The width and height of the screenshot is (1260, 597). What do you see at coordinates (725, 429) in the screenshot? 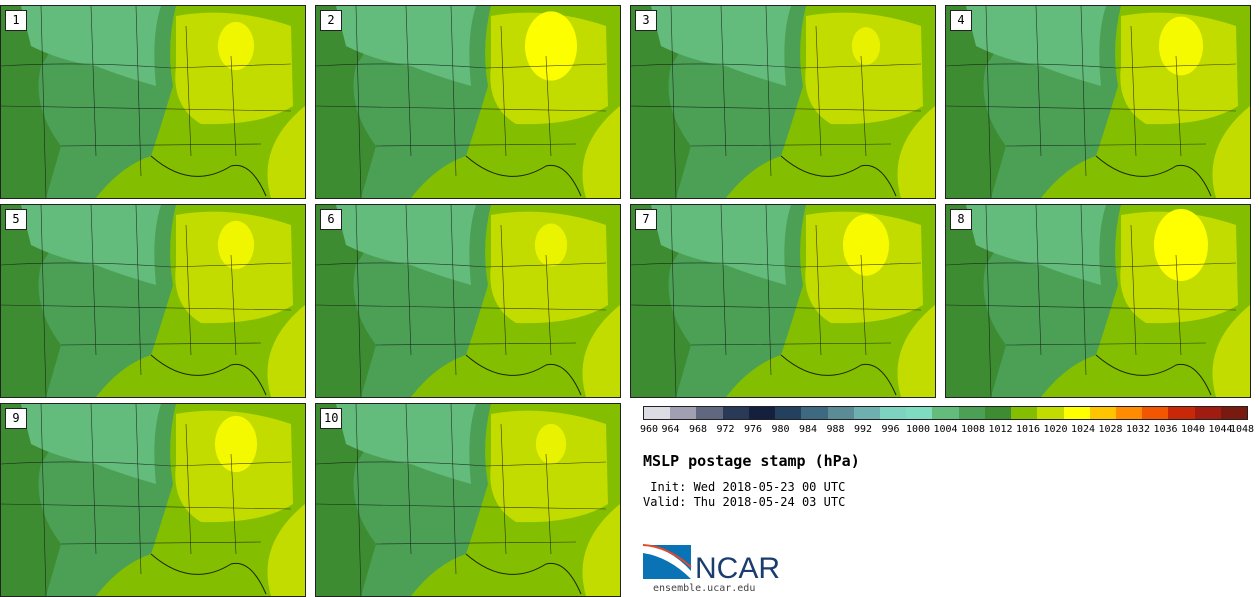
I see `colorbar-tick-label: 972` at bounding box center [725, 429].